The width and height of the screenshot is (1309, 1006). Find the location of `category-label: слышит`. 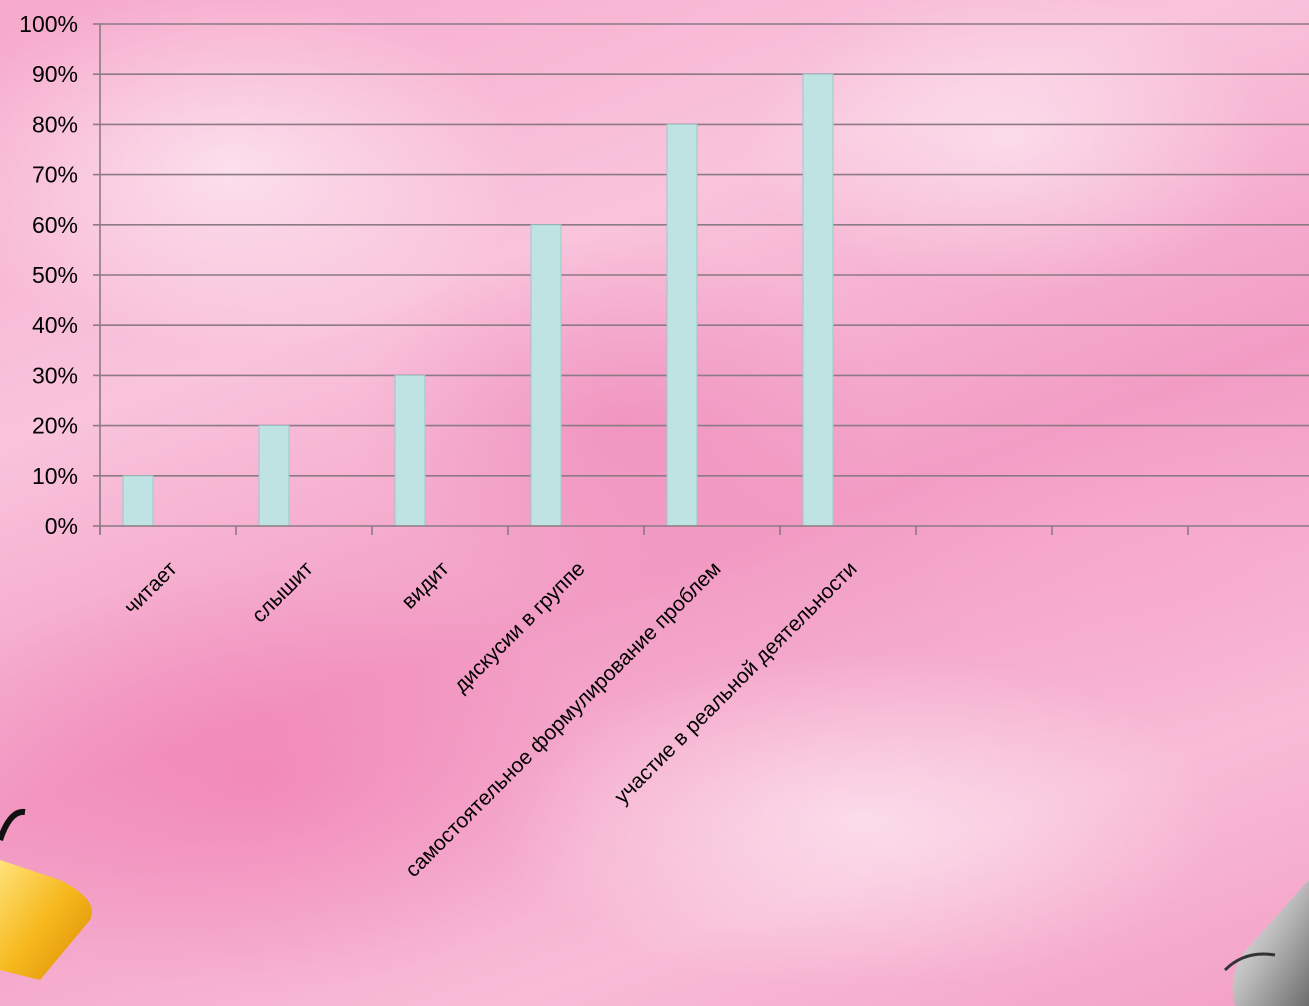

category-label: слышит is located at coordinates (282, 592).